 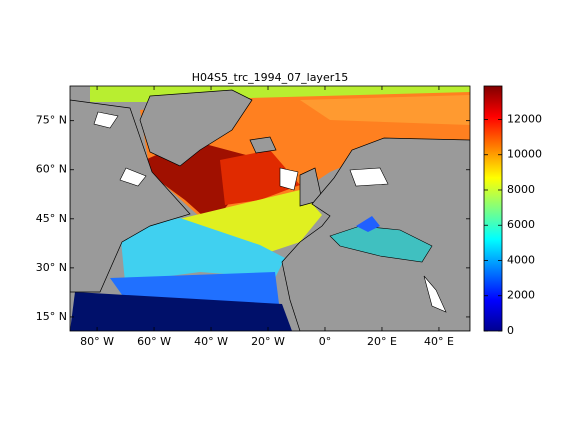 I want to click on ocean-subtropic, so click(x=202, y=250).